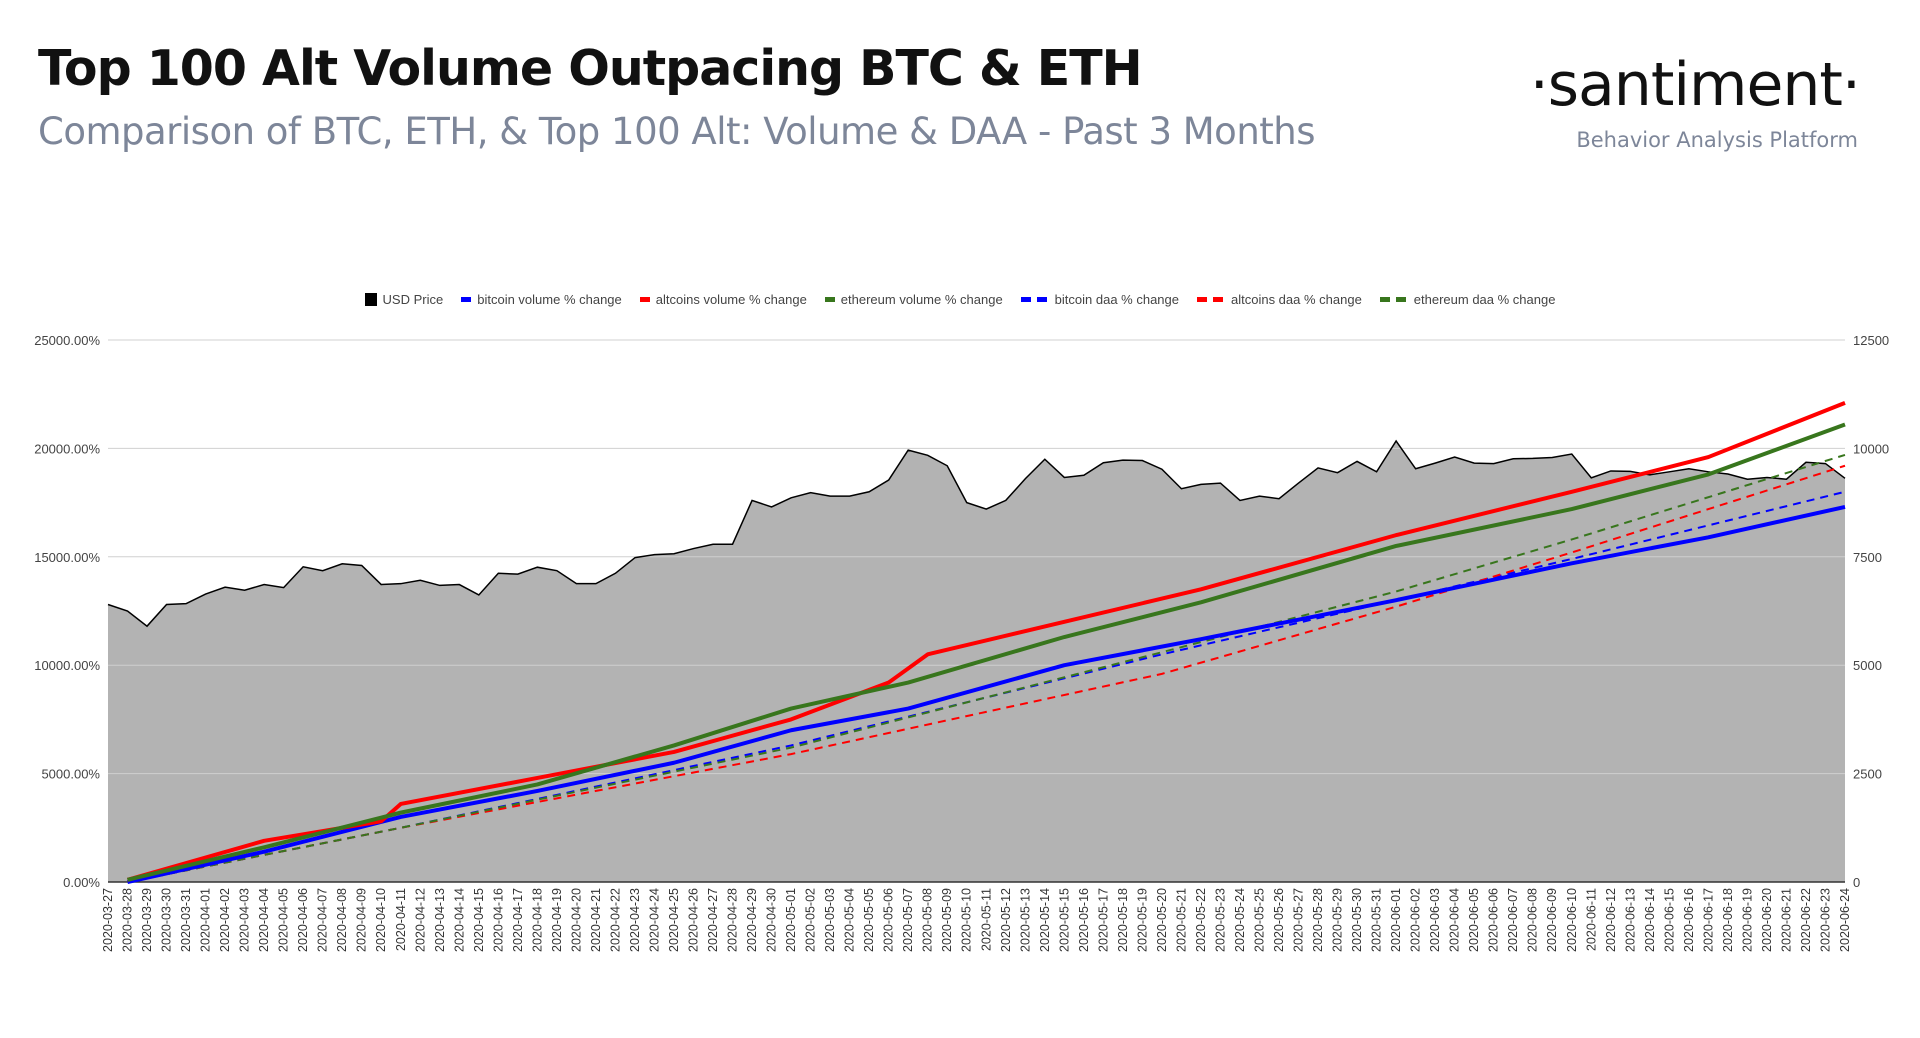 The height and width of the screenshot is (1038, 1920). I want to click on x-axis-tick-label: 2020-06-17, so click(1708, 920).